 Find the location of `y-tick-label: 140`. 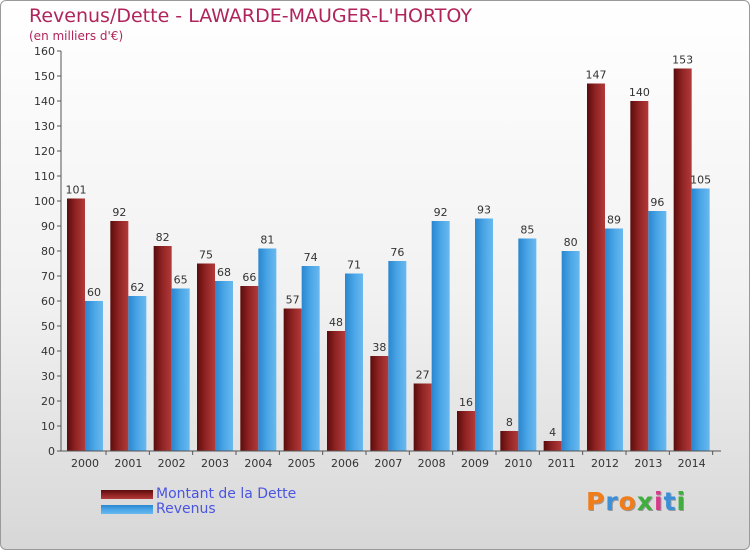

y-tick-label: 140 is located at coordinates (44, 101).